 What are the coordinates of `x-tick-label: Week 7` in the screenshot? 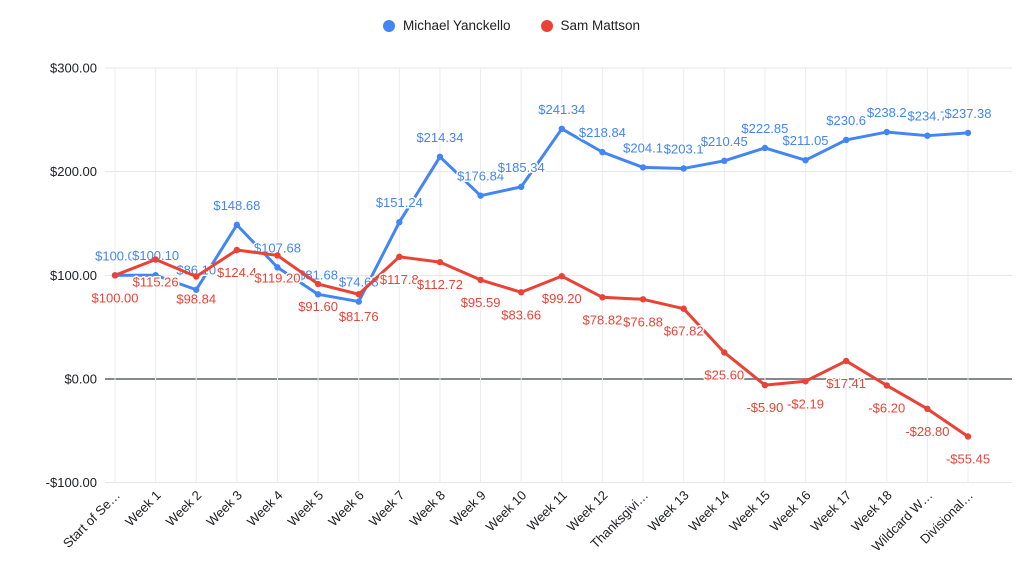 It's located at (387, 509).